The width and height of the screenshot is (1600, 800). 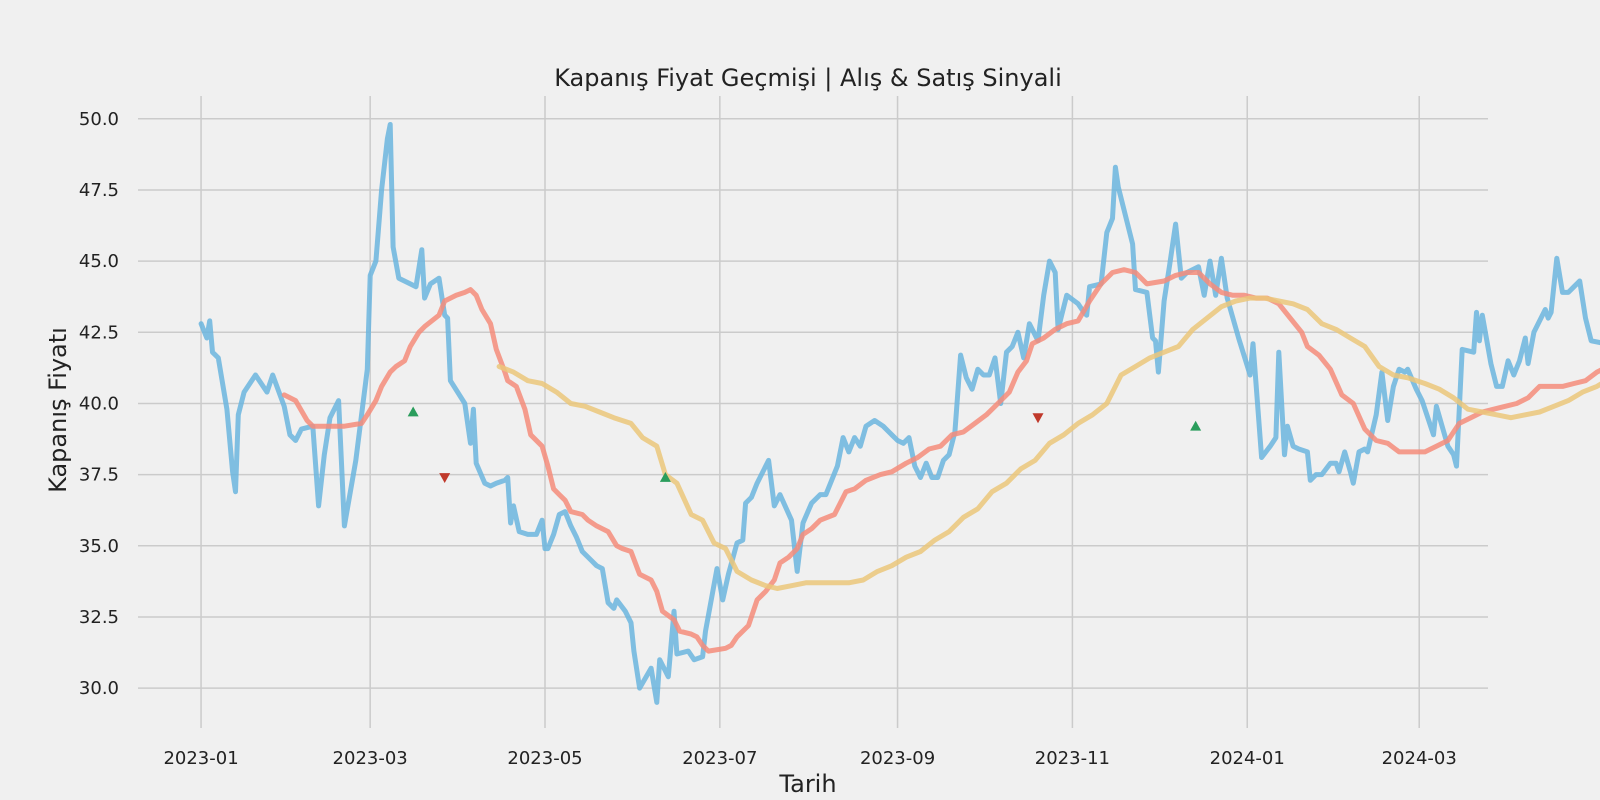 What do you see at coordinates (370, 758) in the screenshot?
I see `x-tick-label: 2023-03` at bounding box center [370, 758].